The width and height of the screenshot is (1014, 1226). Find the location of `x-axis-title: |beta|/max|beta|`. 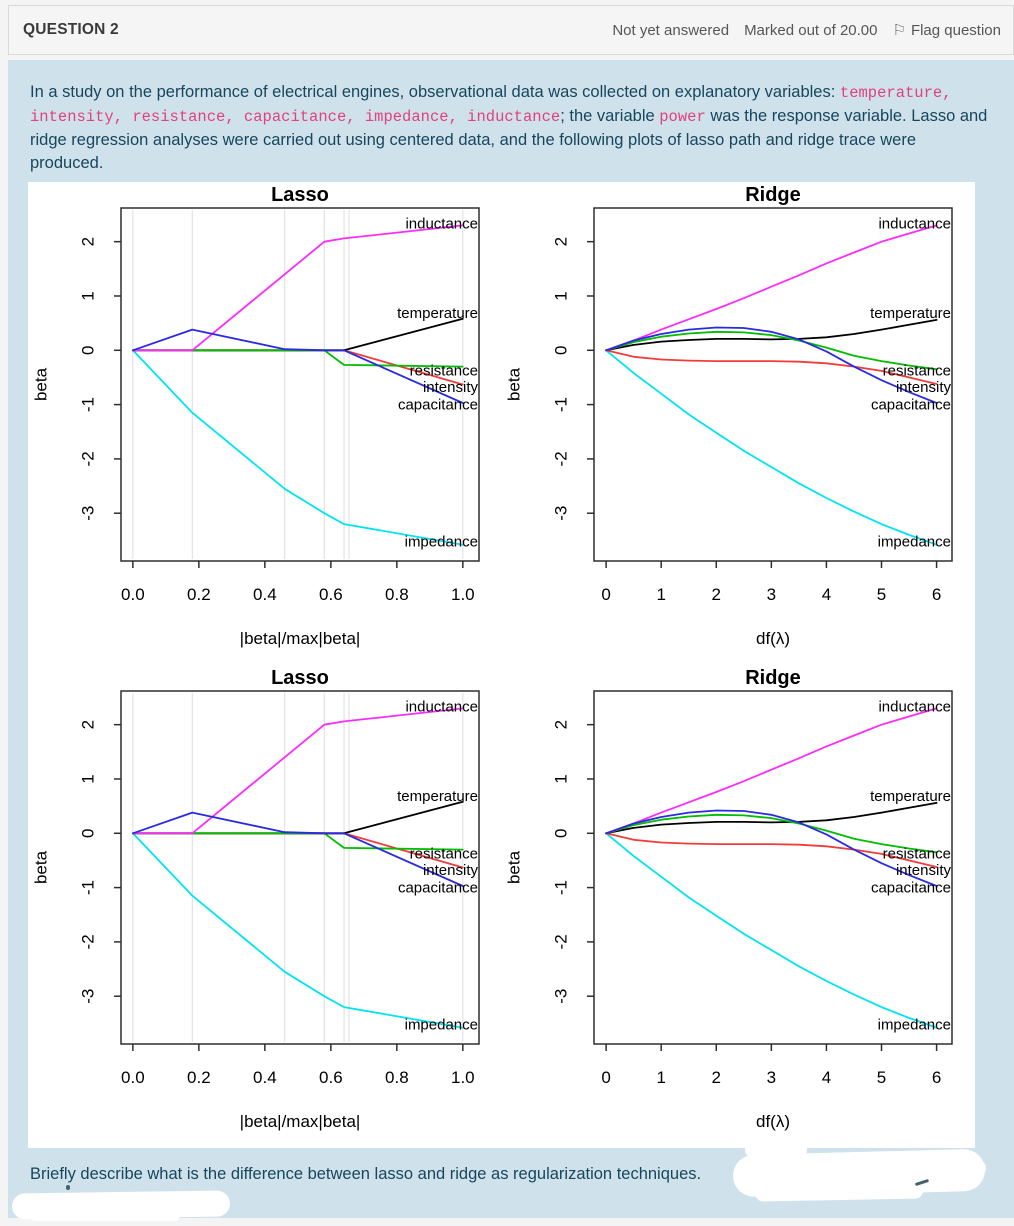

x-axis-title: |beta|/max|beta| is located at coordinates (300, 1121).